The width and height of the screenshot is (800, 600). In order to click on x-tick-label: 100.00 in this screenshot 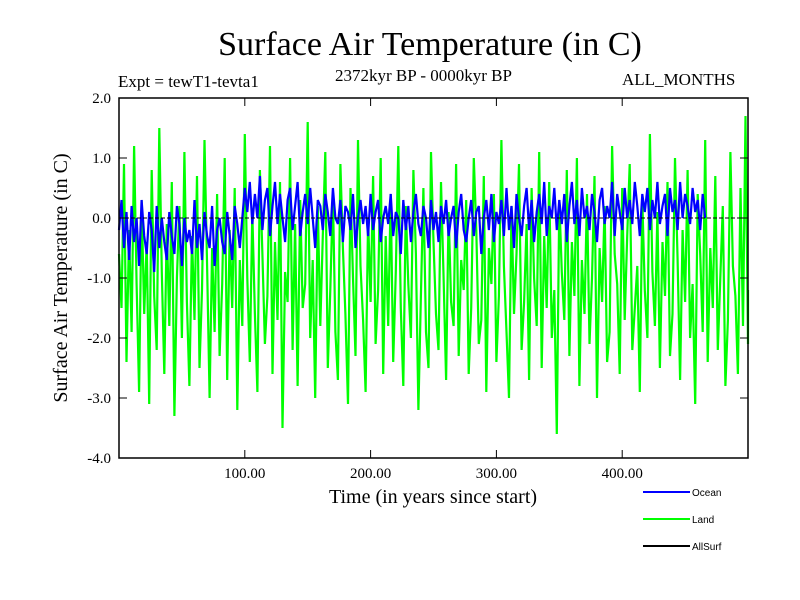, I will do `click(244, 474)`.